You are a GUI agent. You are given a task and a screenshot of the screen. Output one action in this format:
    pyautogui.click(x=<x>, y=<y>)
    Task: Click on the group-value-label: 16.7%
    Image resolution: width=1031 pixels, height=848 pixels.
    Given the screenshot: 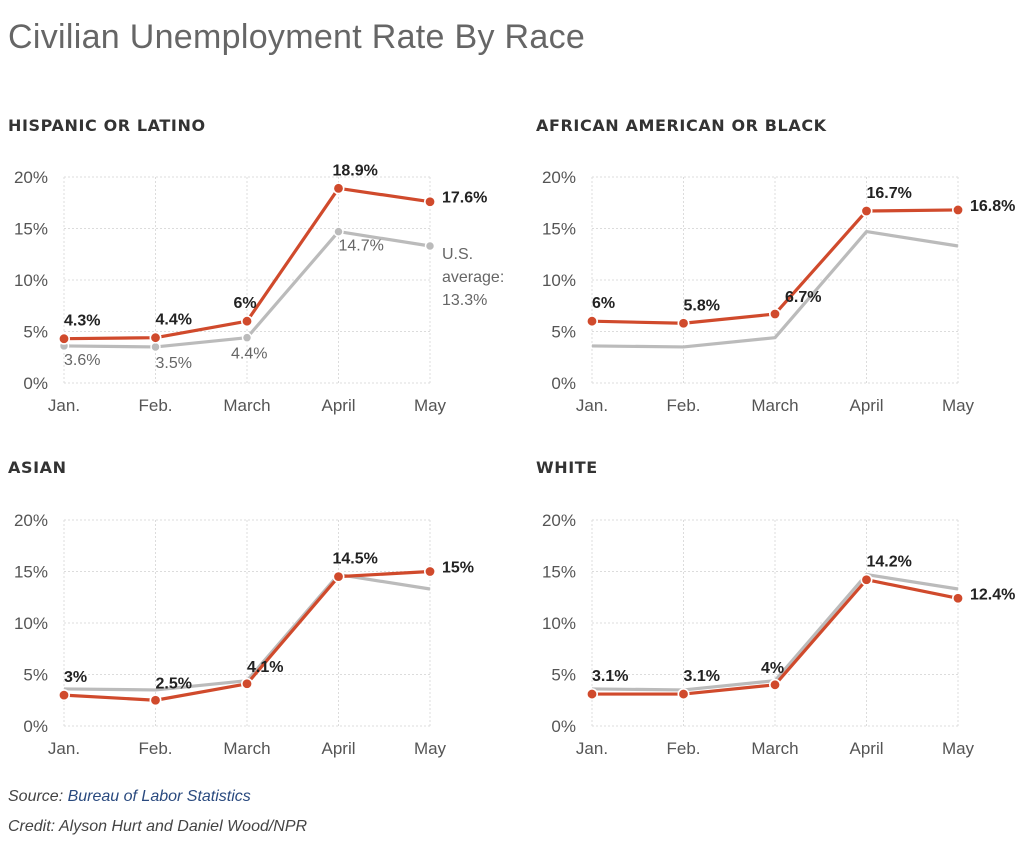 What is the action you would take?
    pyautogui.click(x=889, y=193)
    